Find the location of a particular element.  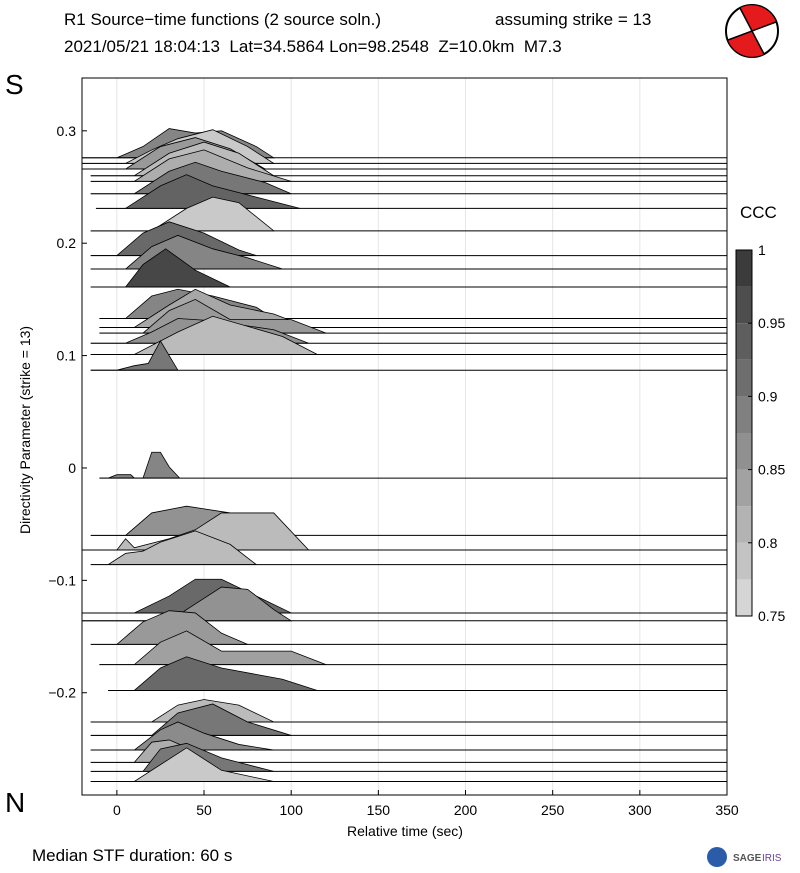

colorbar-tick-label: 0.95 is located at coordinates (771, 323).